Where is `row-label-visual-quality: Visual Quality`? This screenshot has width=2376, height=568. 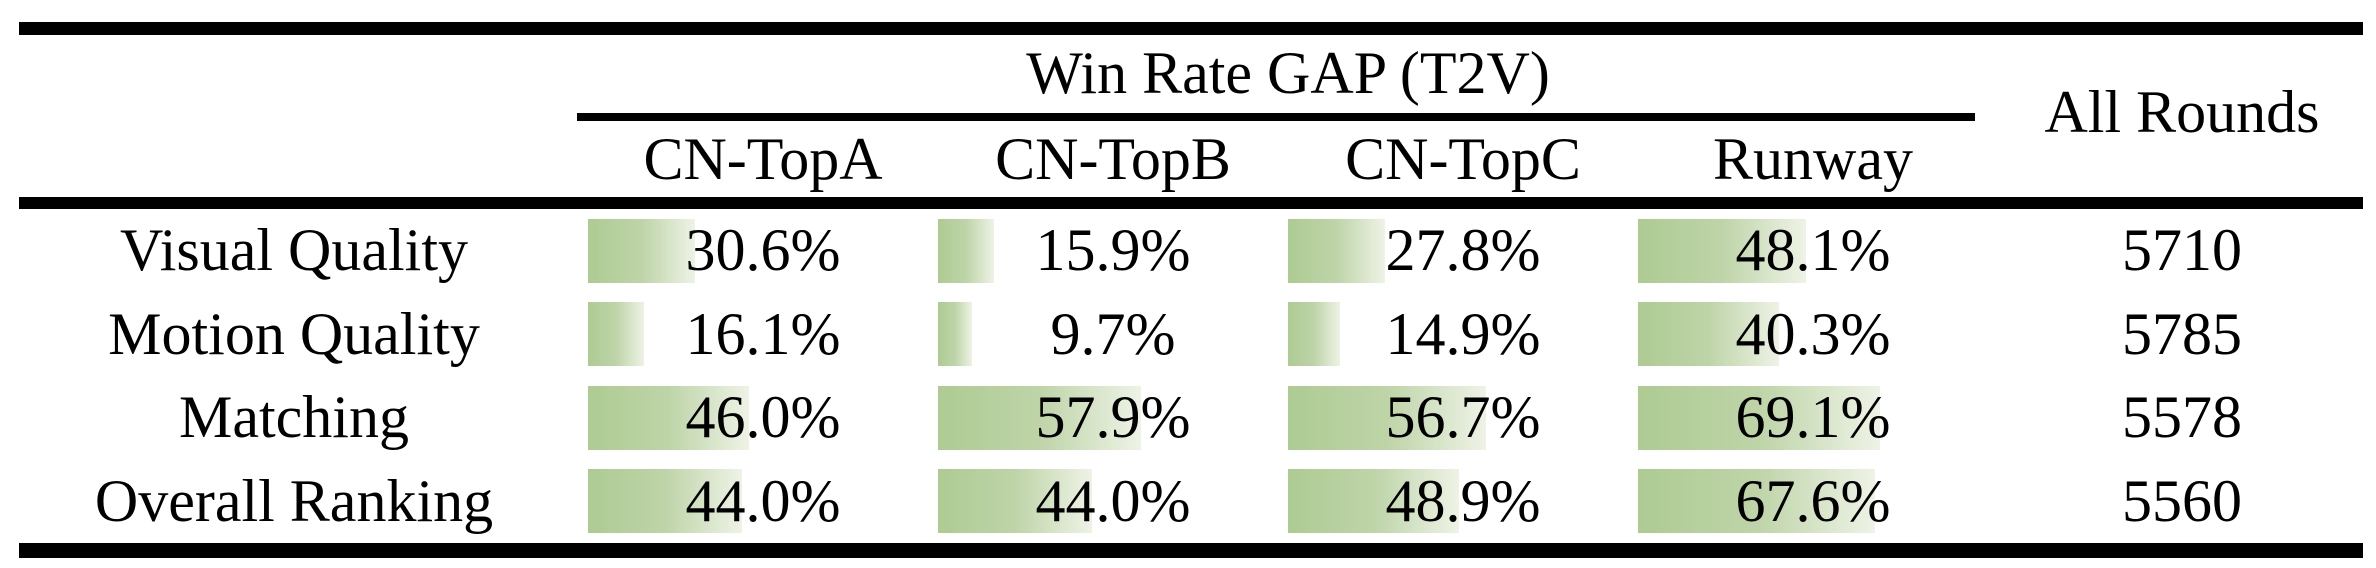 row-label-visual-quality: Visual Quality is located at coordinates (294, 250).